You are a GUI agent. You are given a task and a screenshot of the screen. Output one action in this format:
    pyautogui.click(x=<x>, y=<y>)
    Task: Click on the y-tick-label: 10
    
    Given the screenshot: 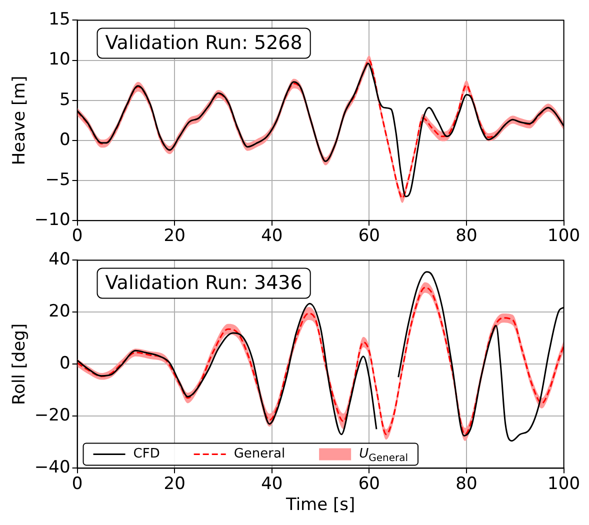 What is the action you would take?
    pyautogui.click(x=59, y=60)
    